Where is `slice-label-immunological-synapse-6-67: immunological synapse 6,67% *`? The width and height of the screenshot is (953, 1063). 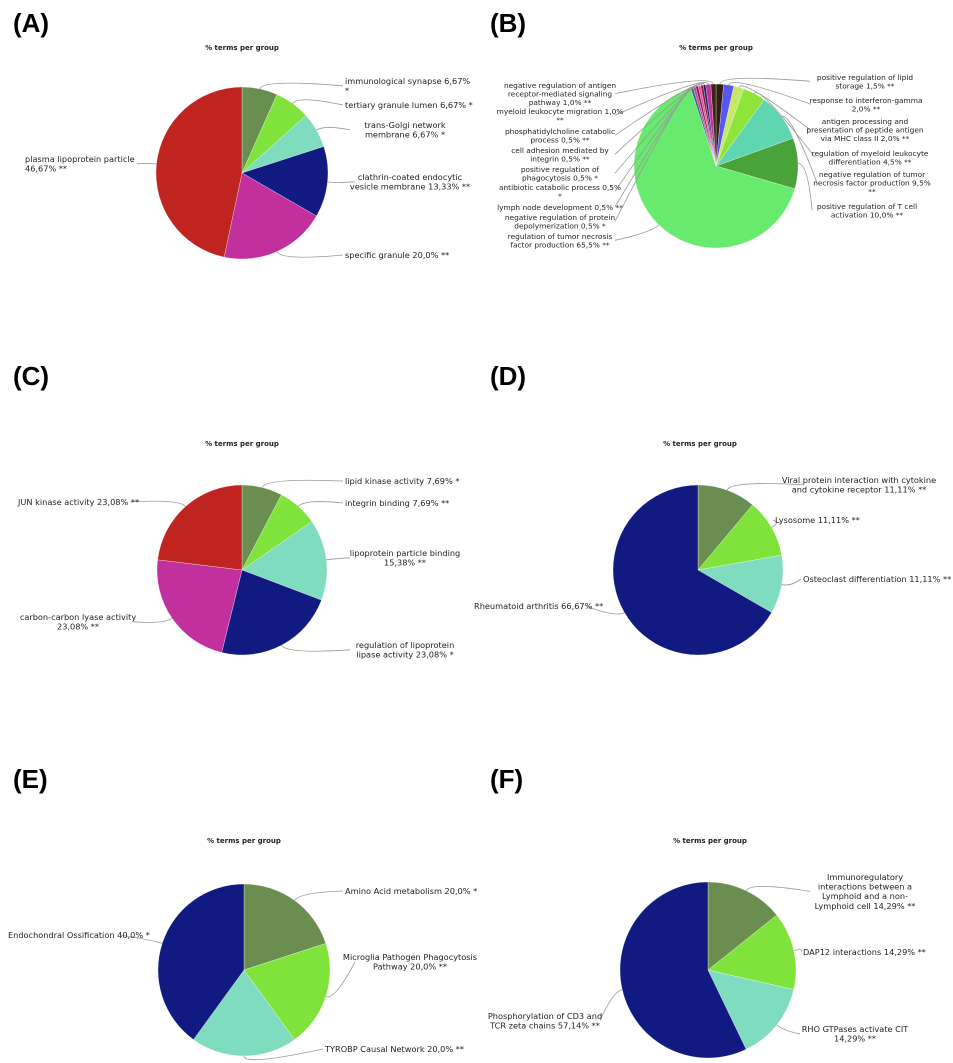 slice-label-immunological-synapse-6-67: immunological synapse 6,67% * is located at coordinates (407, 86).